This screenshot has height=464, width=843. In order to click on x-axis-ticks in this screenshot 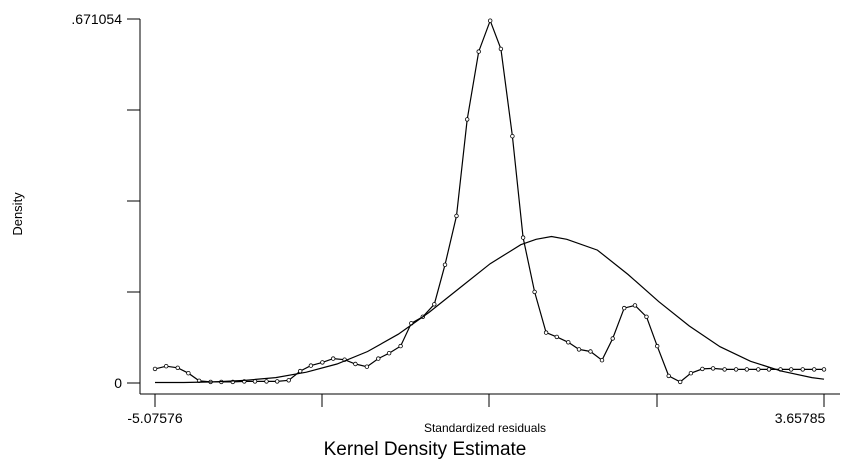, I will do `click(489, 400)`.